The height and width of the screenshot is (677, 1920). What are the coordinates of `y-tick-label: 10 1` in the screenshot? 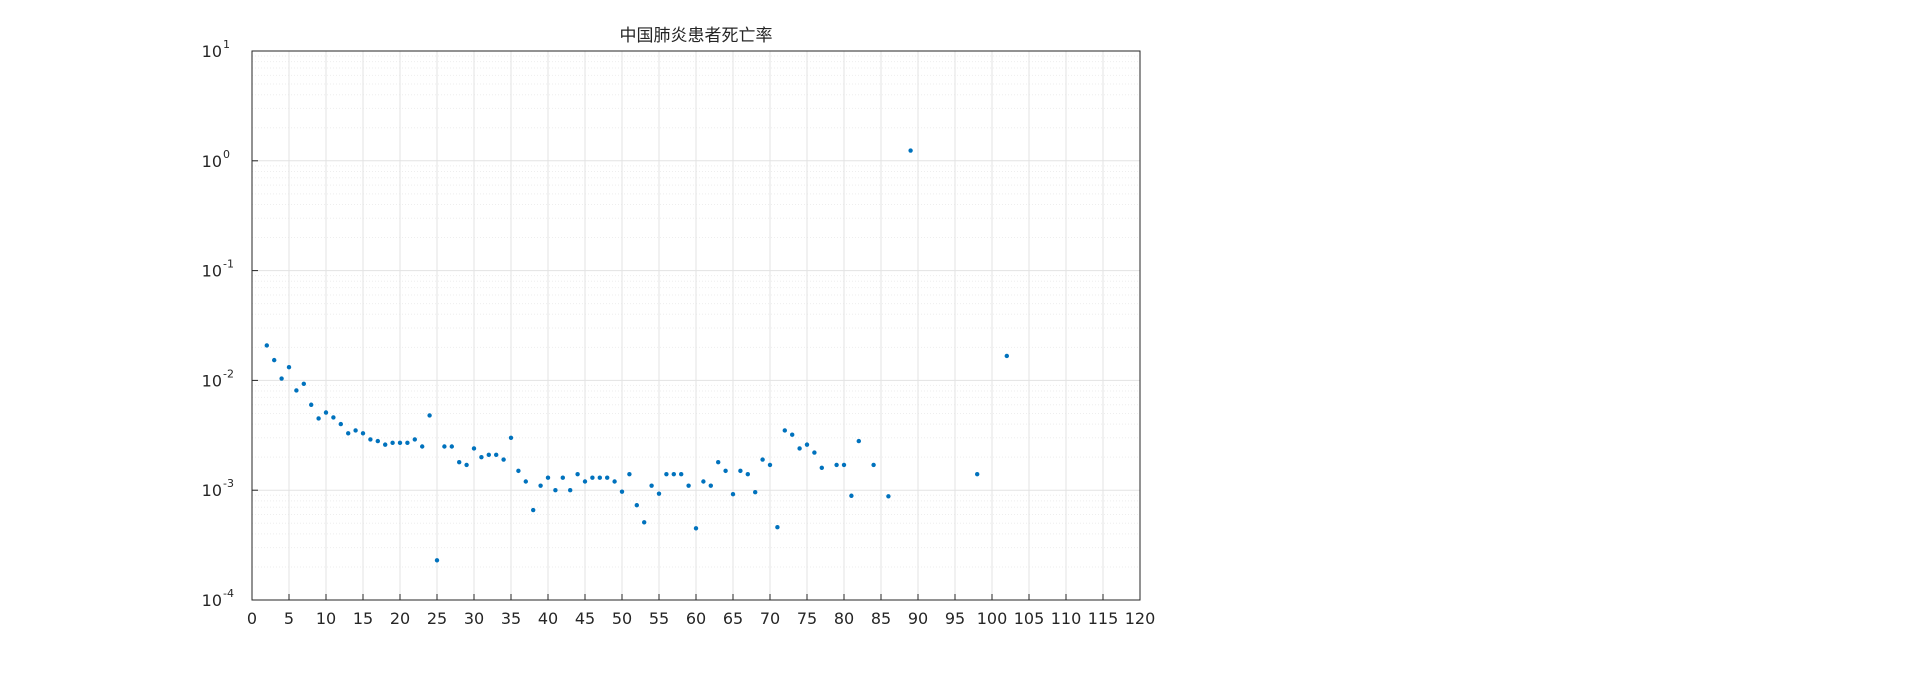 It's located at (216, 49).